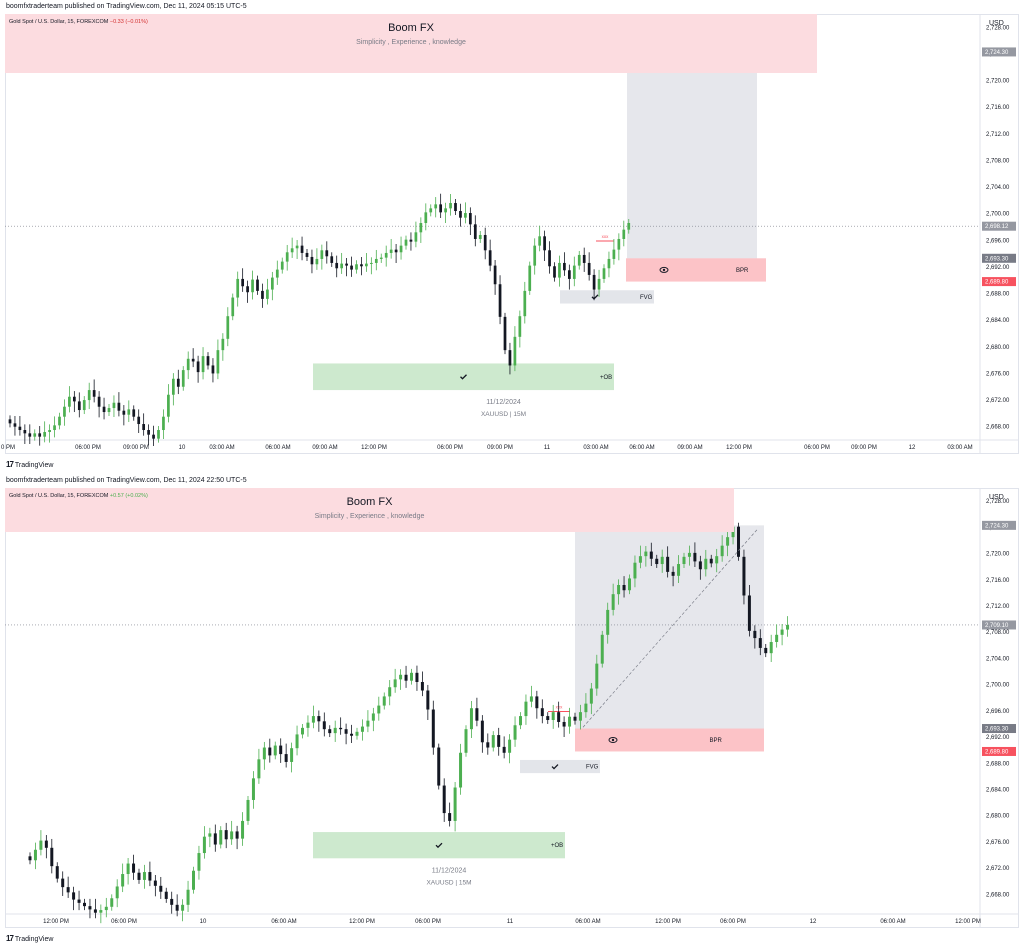 Image resolution: width=1024 pixels, height=948 pixels. I want to click on price-tag-label: 2,693.30, so click(997, 259).